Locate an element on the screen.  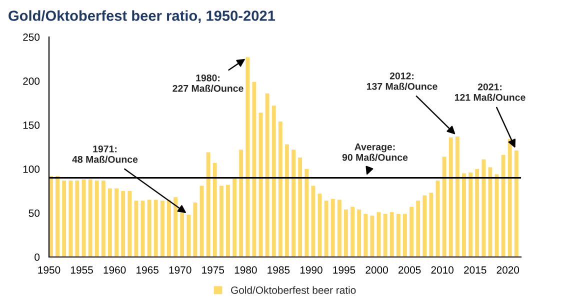
y-tick-label: 0 is located at coordinates (37, 257).